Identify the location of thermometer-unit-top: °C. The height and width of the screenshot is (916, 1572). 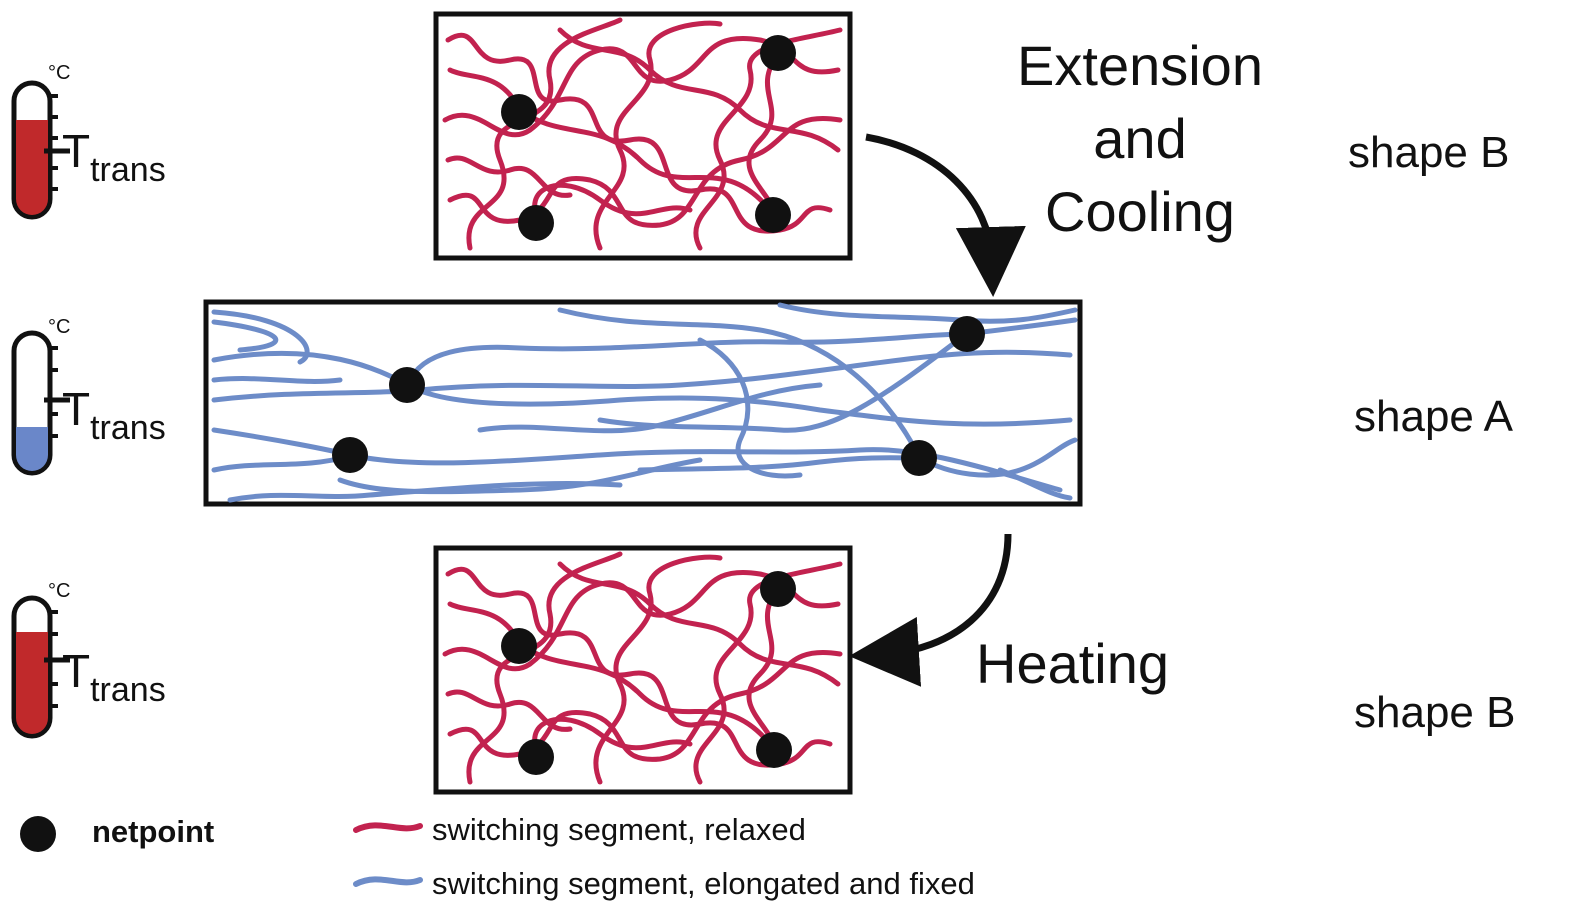
(59, 73).